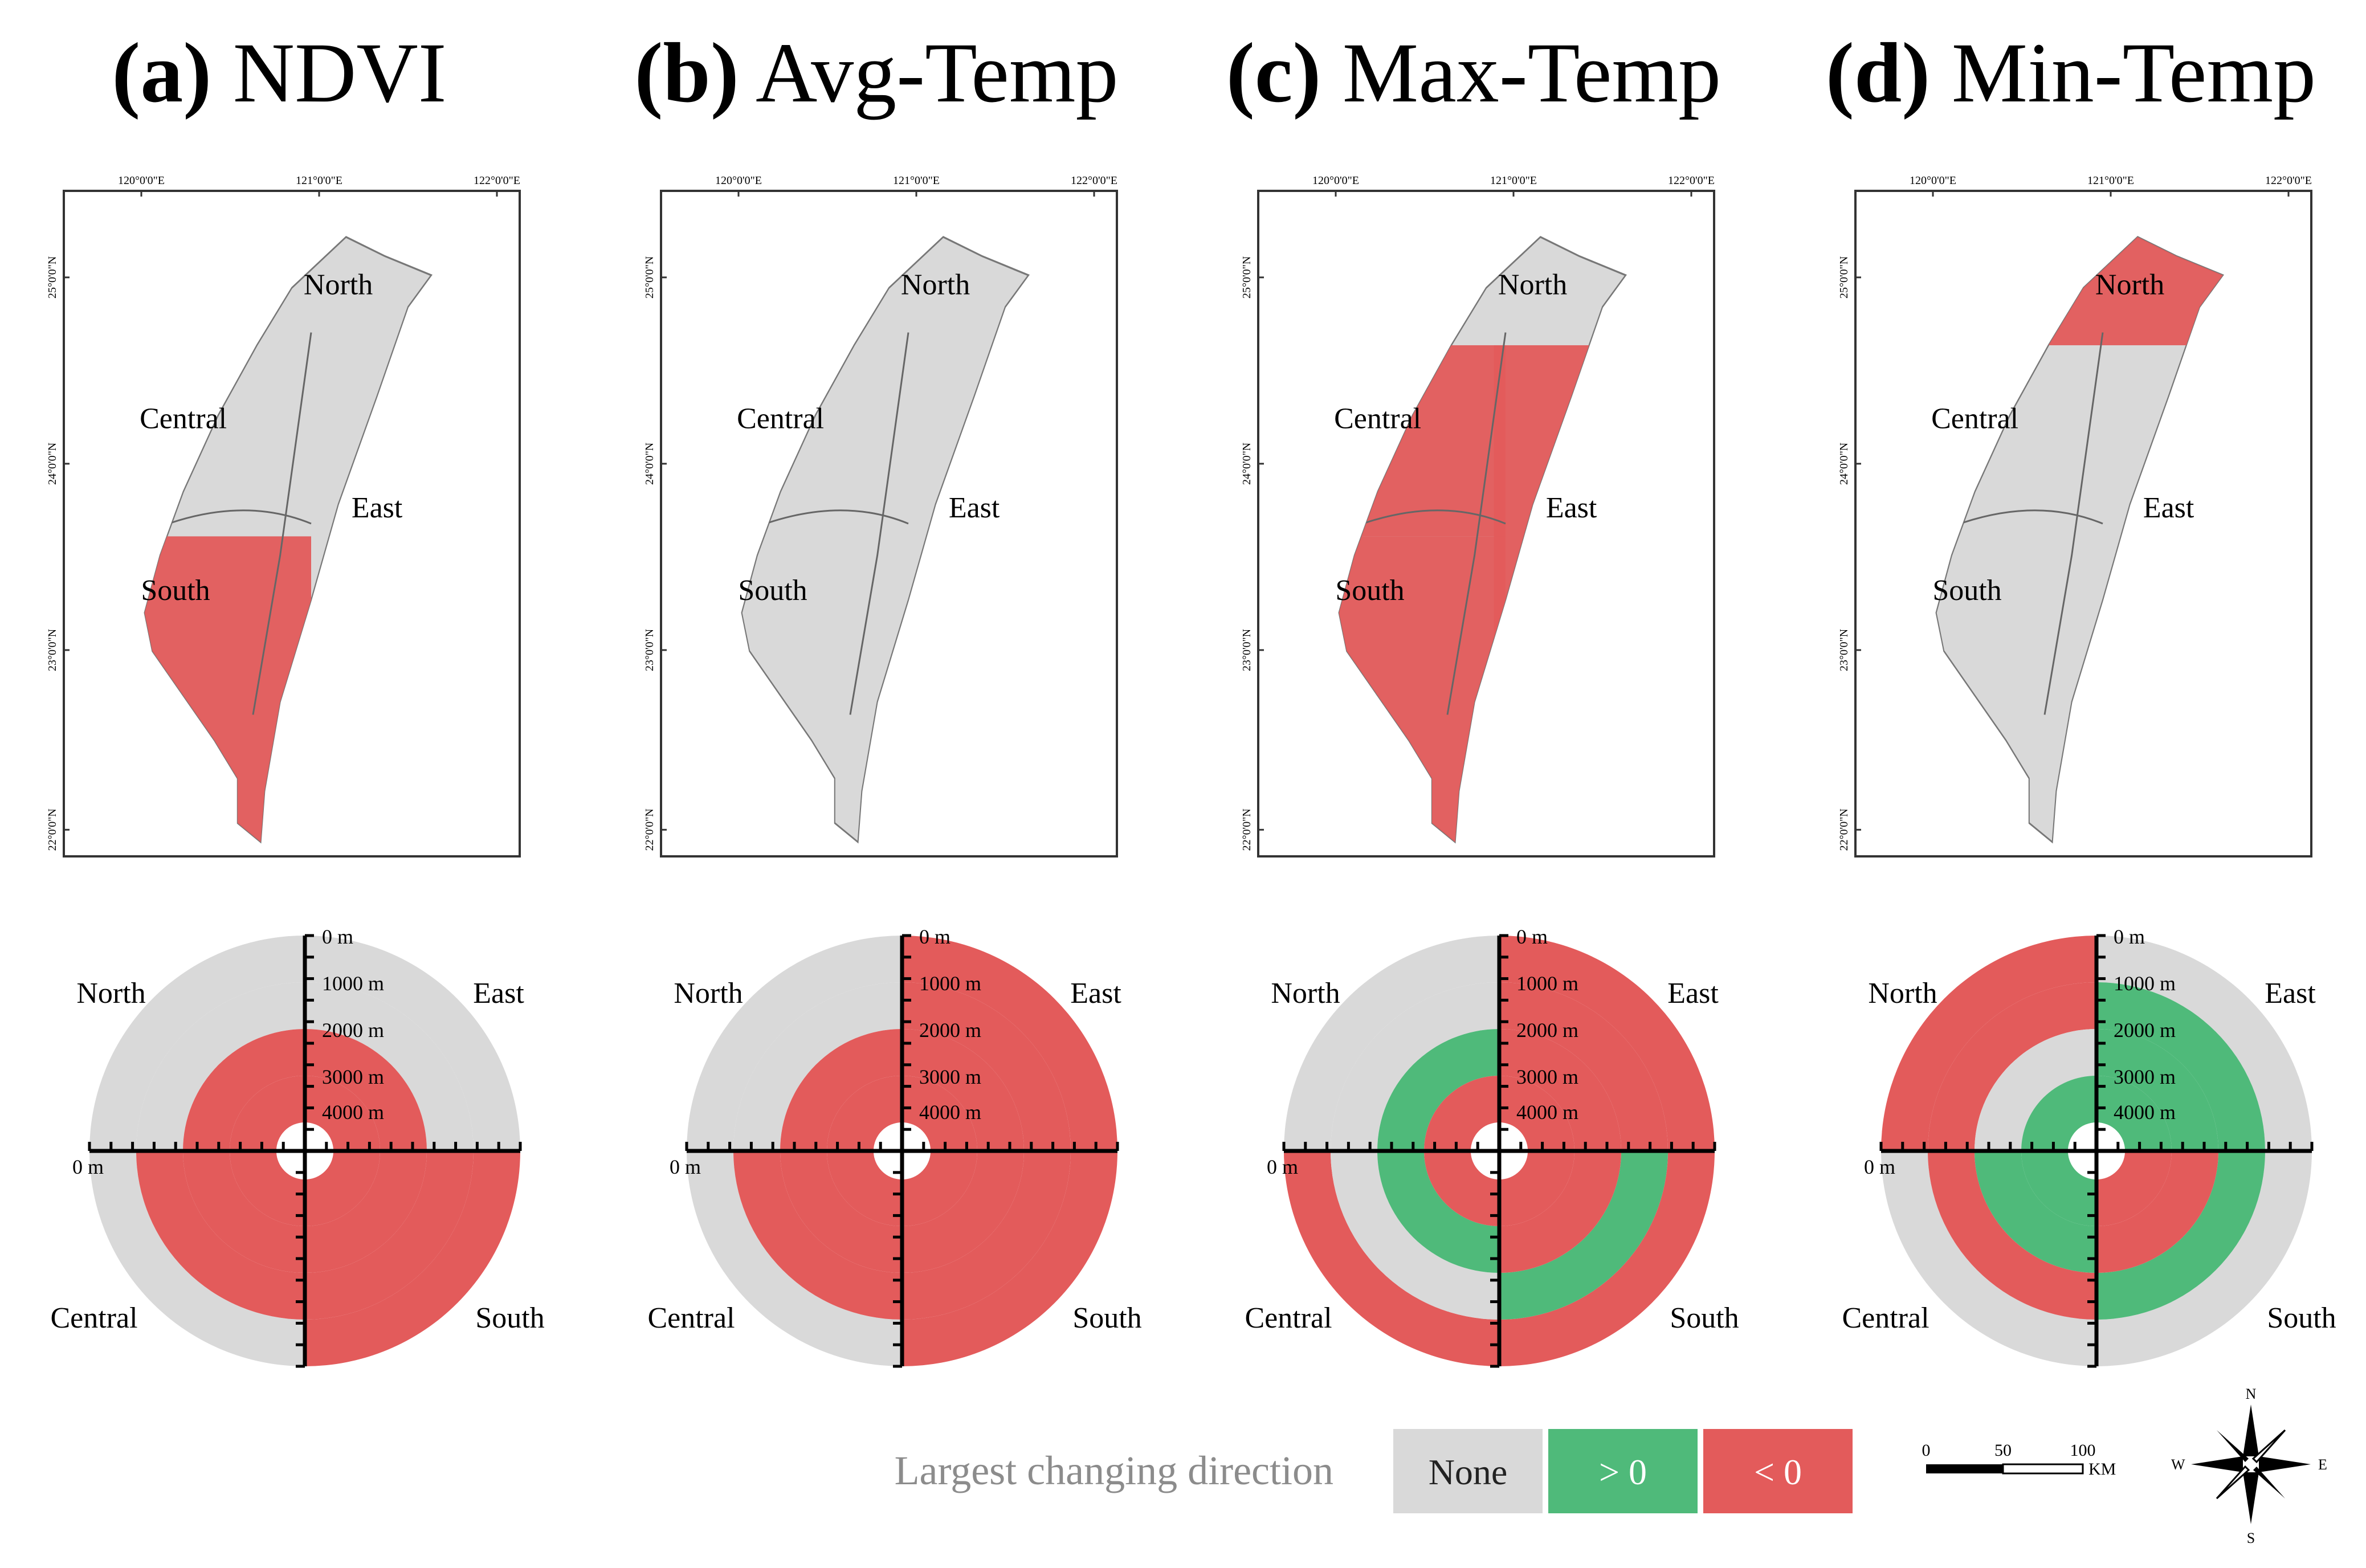 The width and height of the screenshot is (2366, 1568). I want to click on rose-depth-label: 2000 m, so click(1547, 1030).